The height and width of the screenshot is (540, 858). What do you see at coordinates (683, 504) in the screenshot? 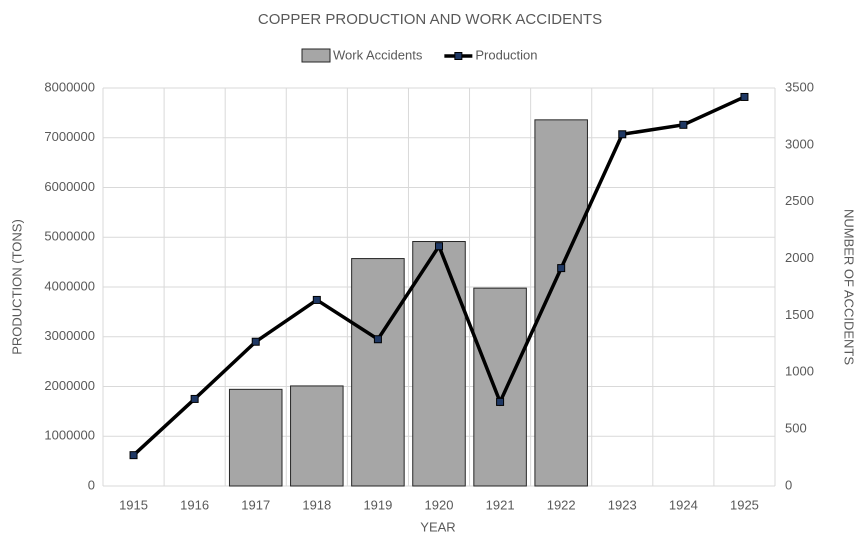
I see `x-tick-label: 1924` at bounding box center [683, 504].